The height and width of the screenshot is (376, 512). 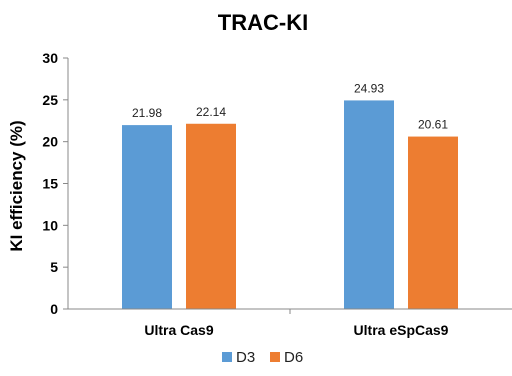 I want to click on data-label: 24.93, so click(x=369, y=88).